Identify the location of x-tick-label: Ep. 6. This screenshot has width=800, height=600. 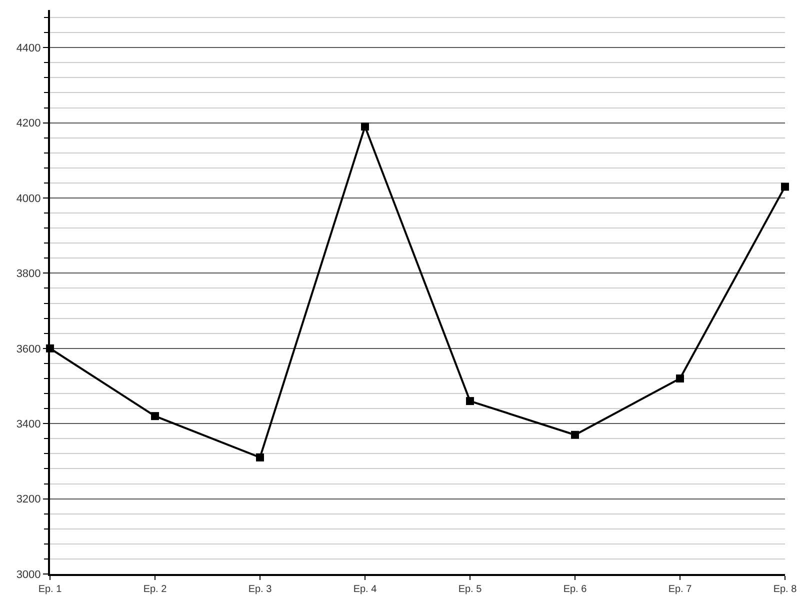
(575, 589).